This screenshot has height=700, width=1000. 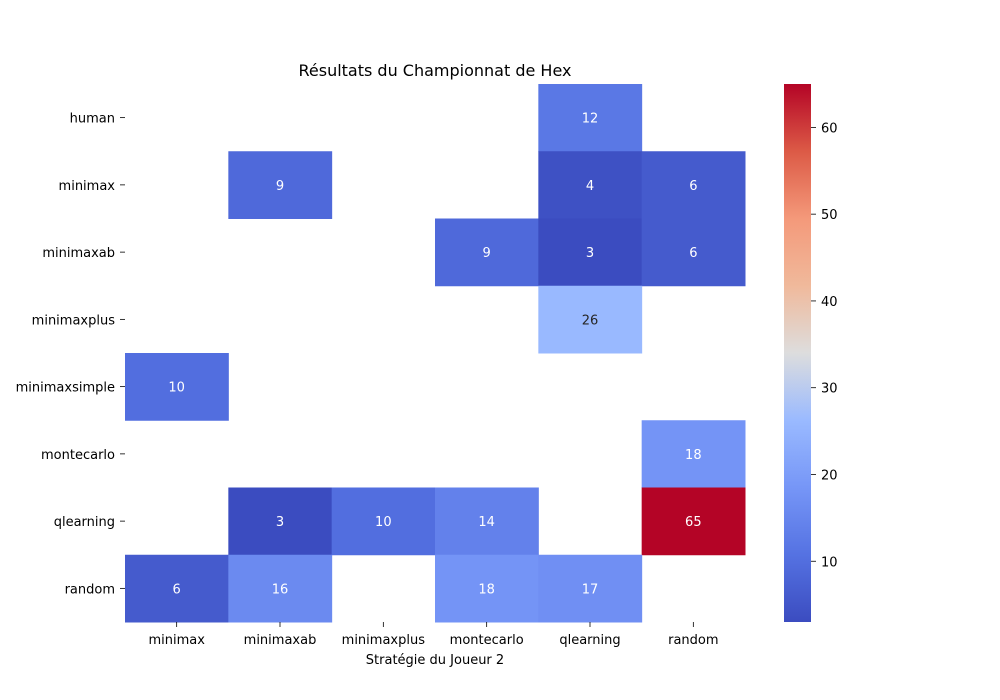 I want to click on colorbar-tick-label: 60, so click(x=829, y=128).